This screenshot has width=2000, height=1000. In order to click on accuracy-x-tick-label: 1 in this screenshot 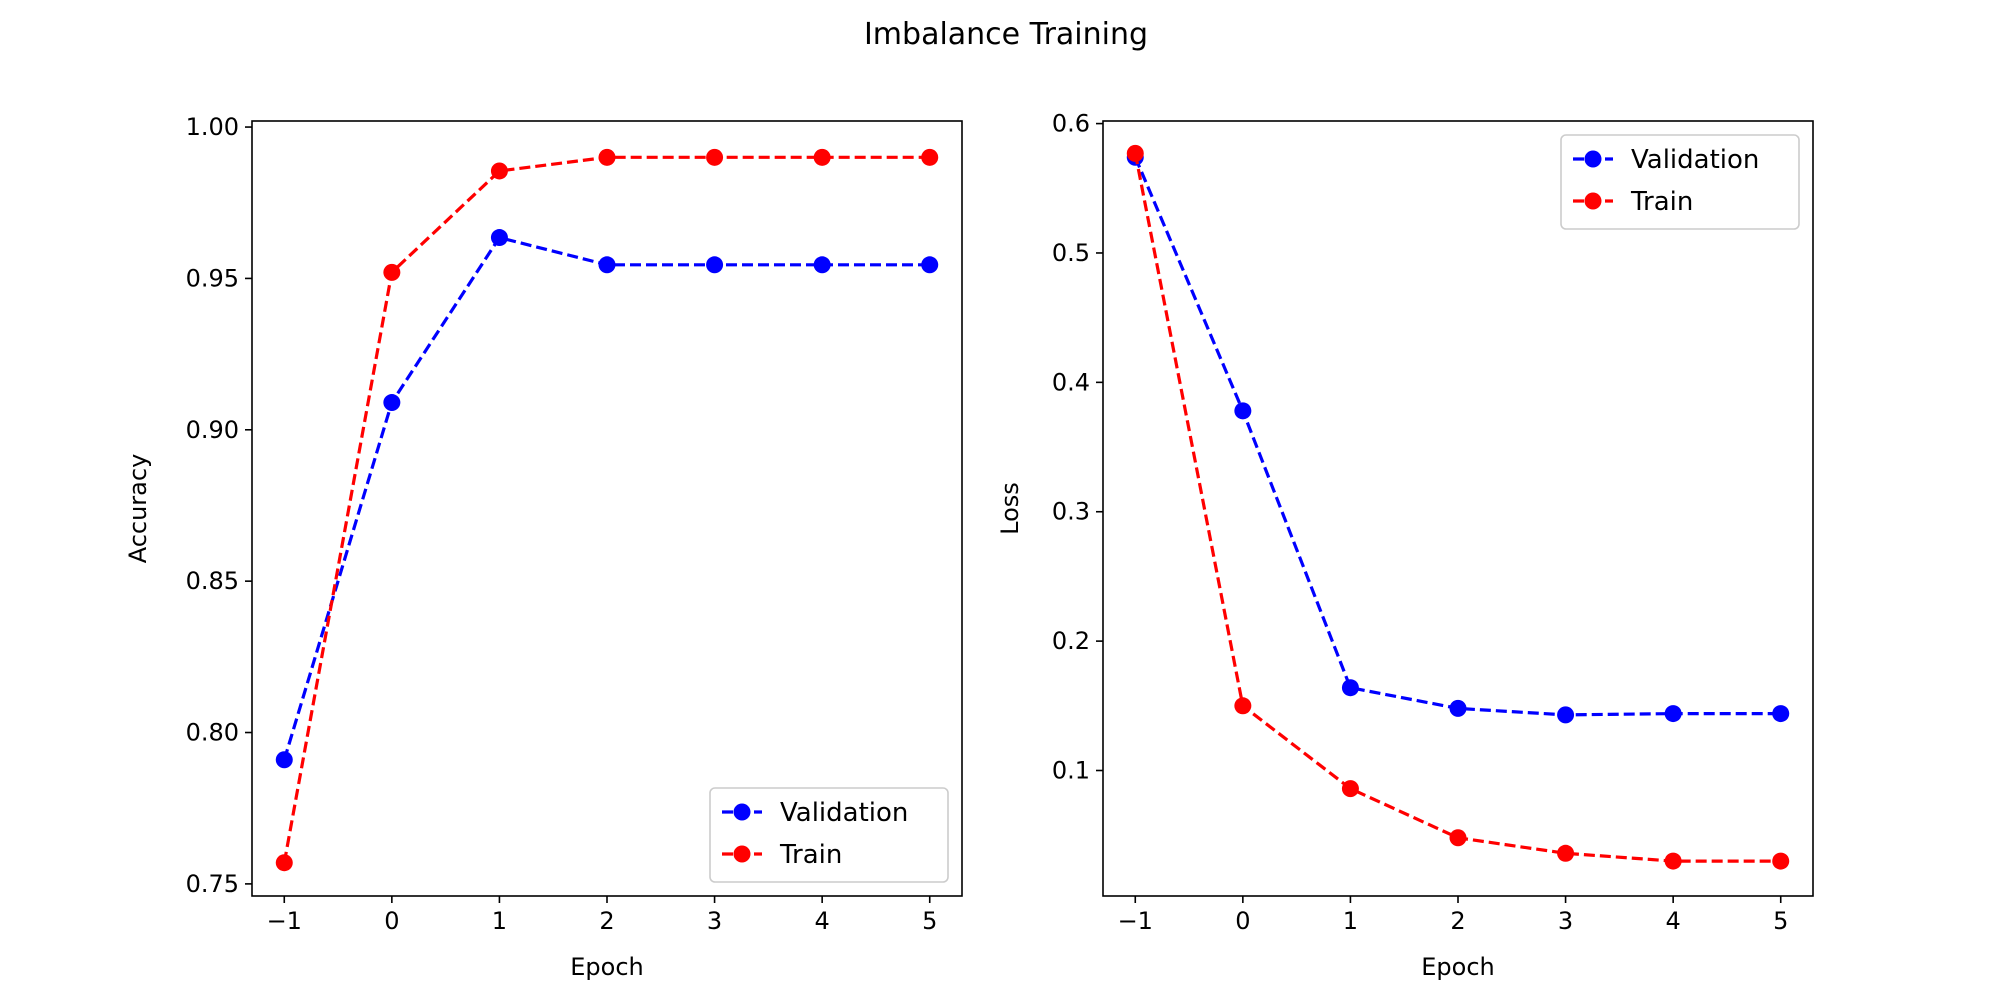, I will do `click(499, 921)`.